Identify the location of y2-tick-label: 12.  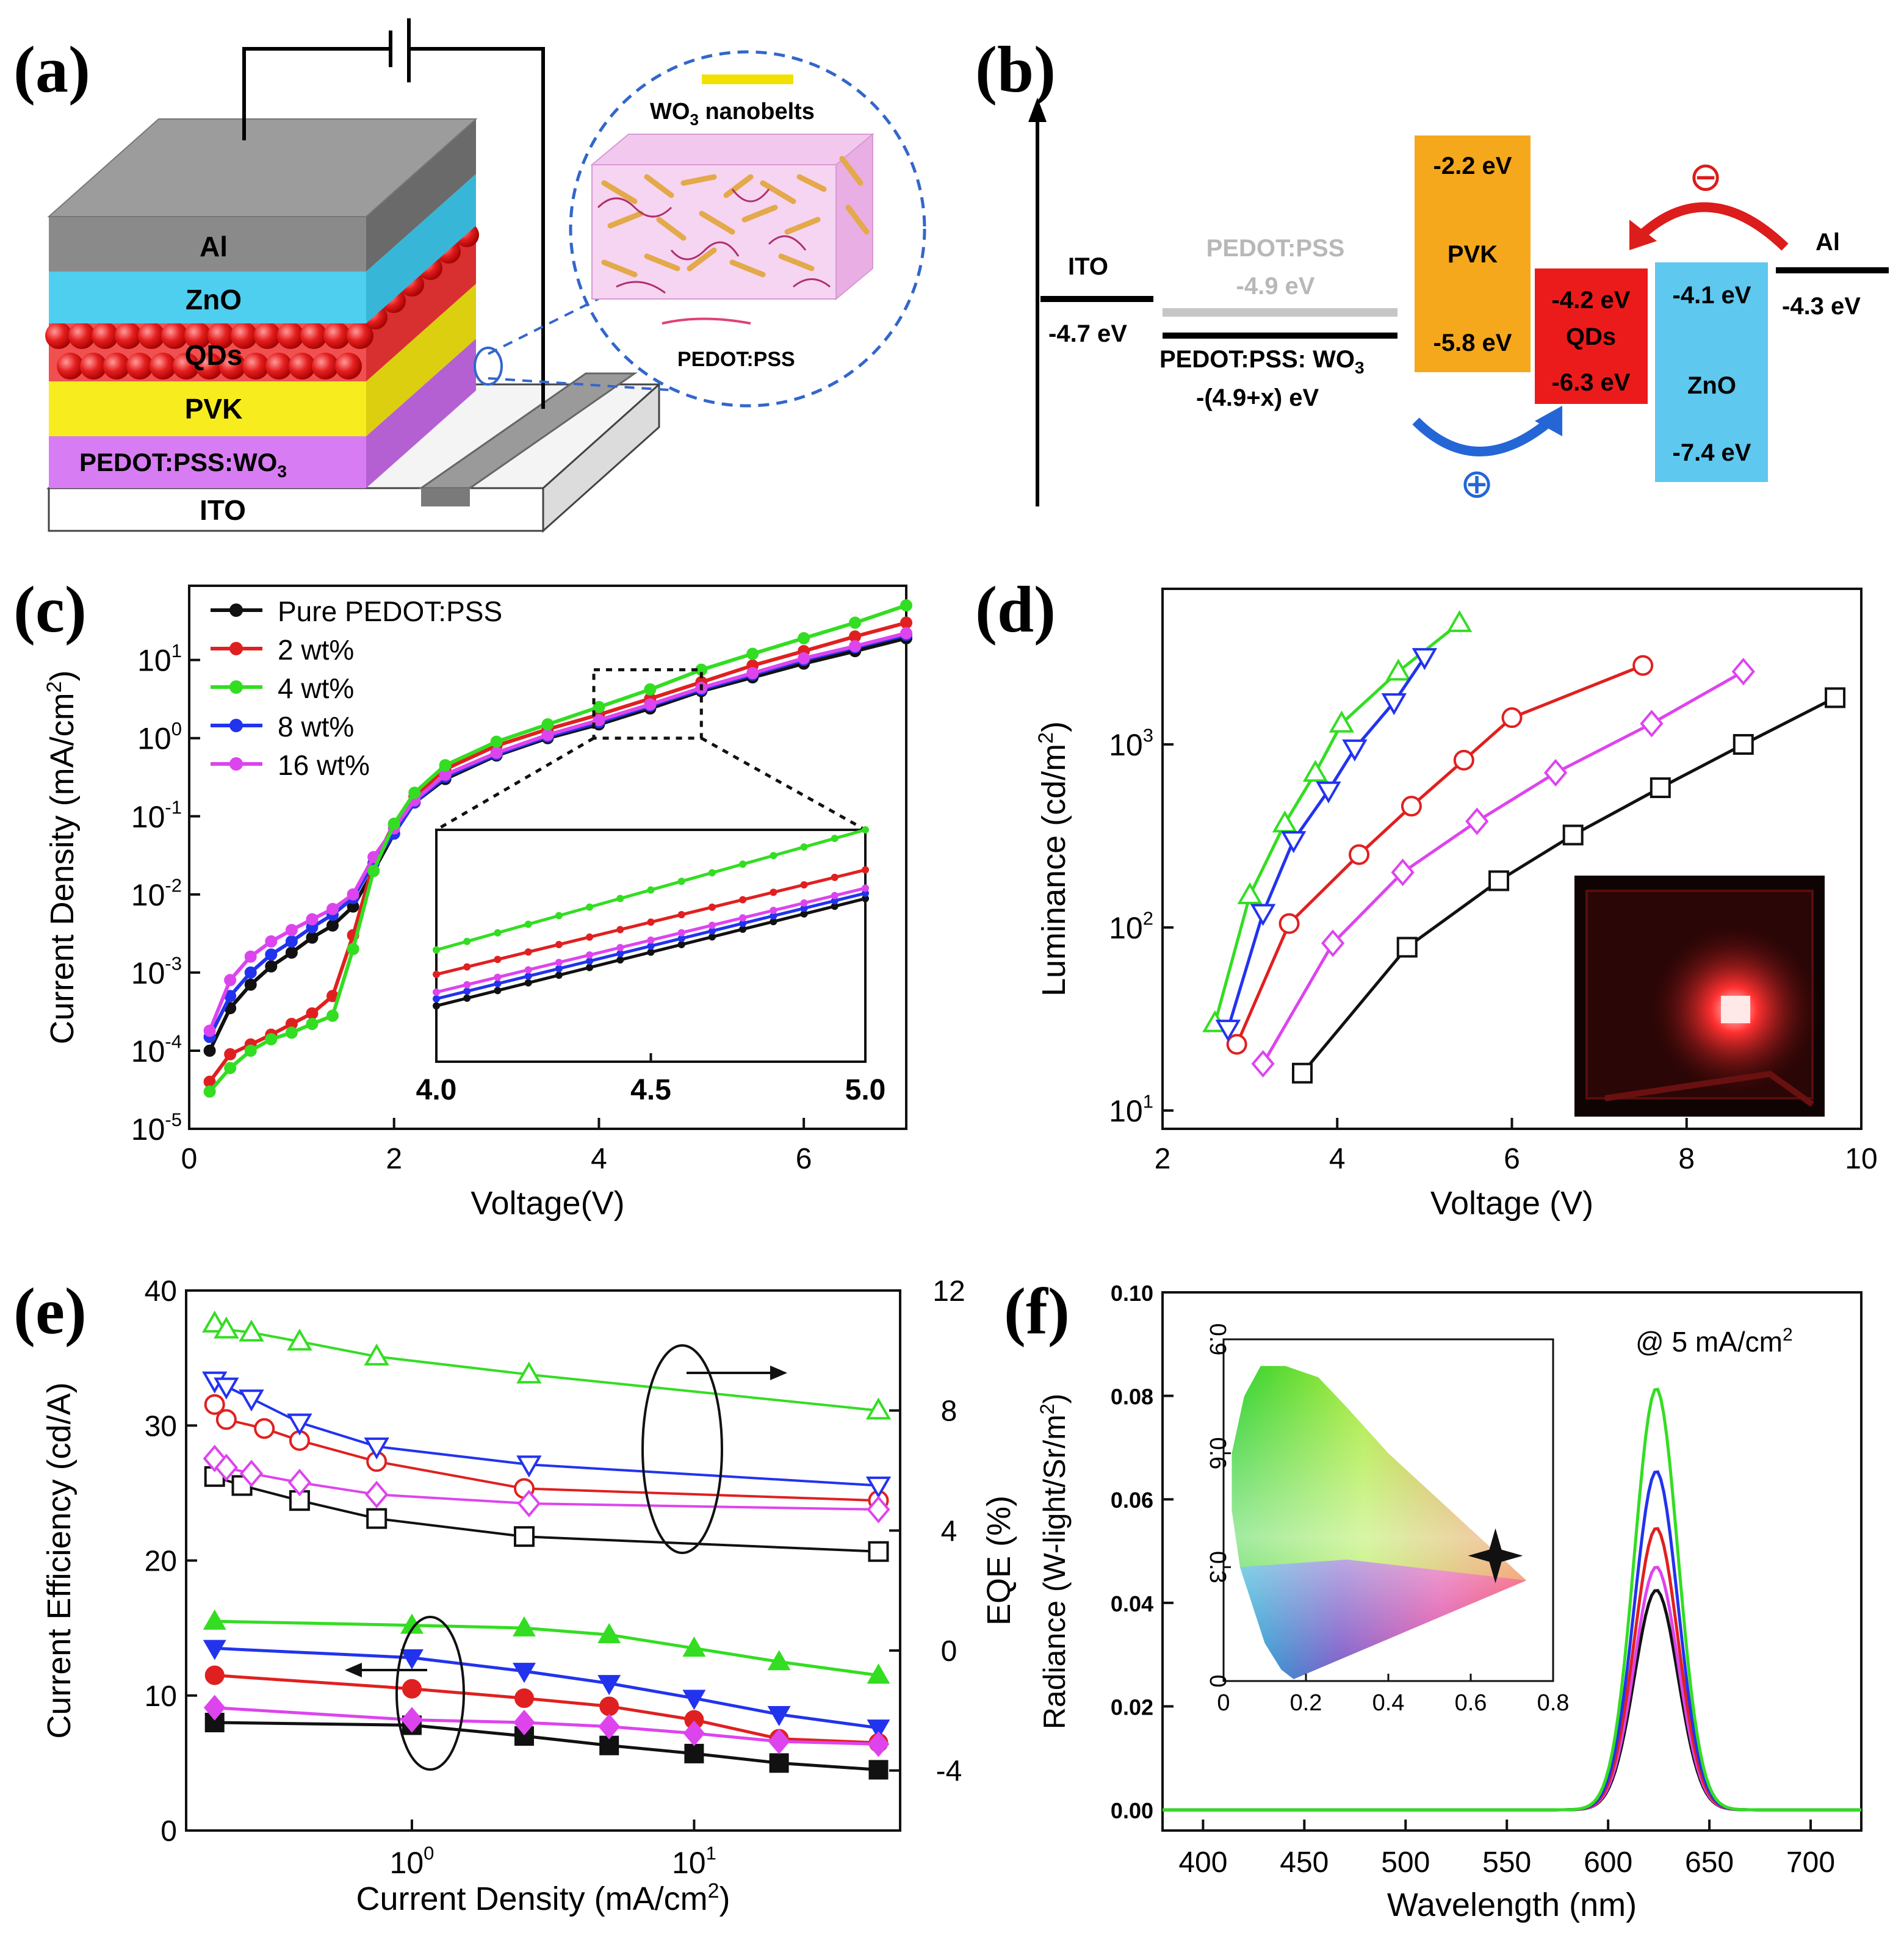
(949, 1291).